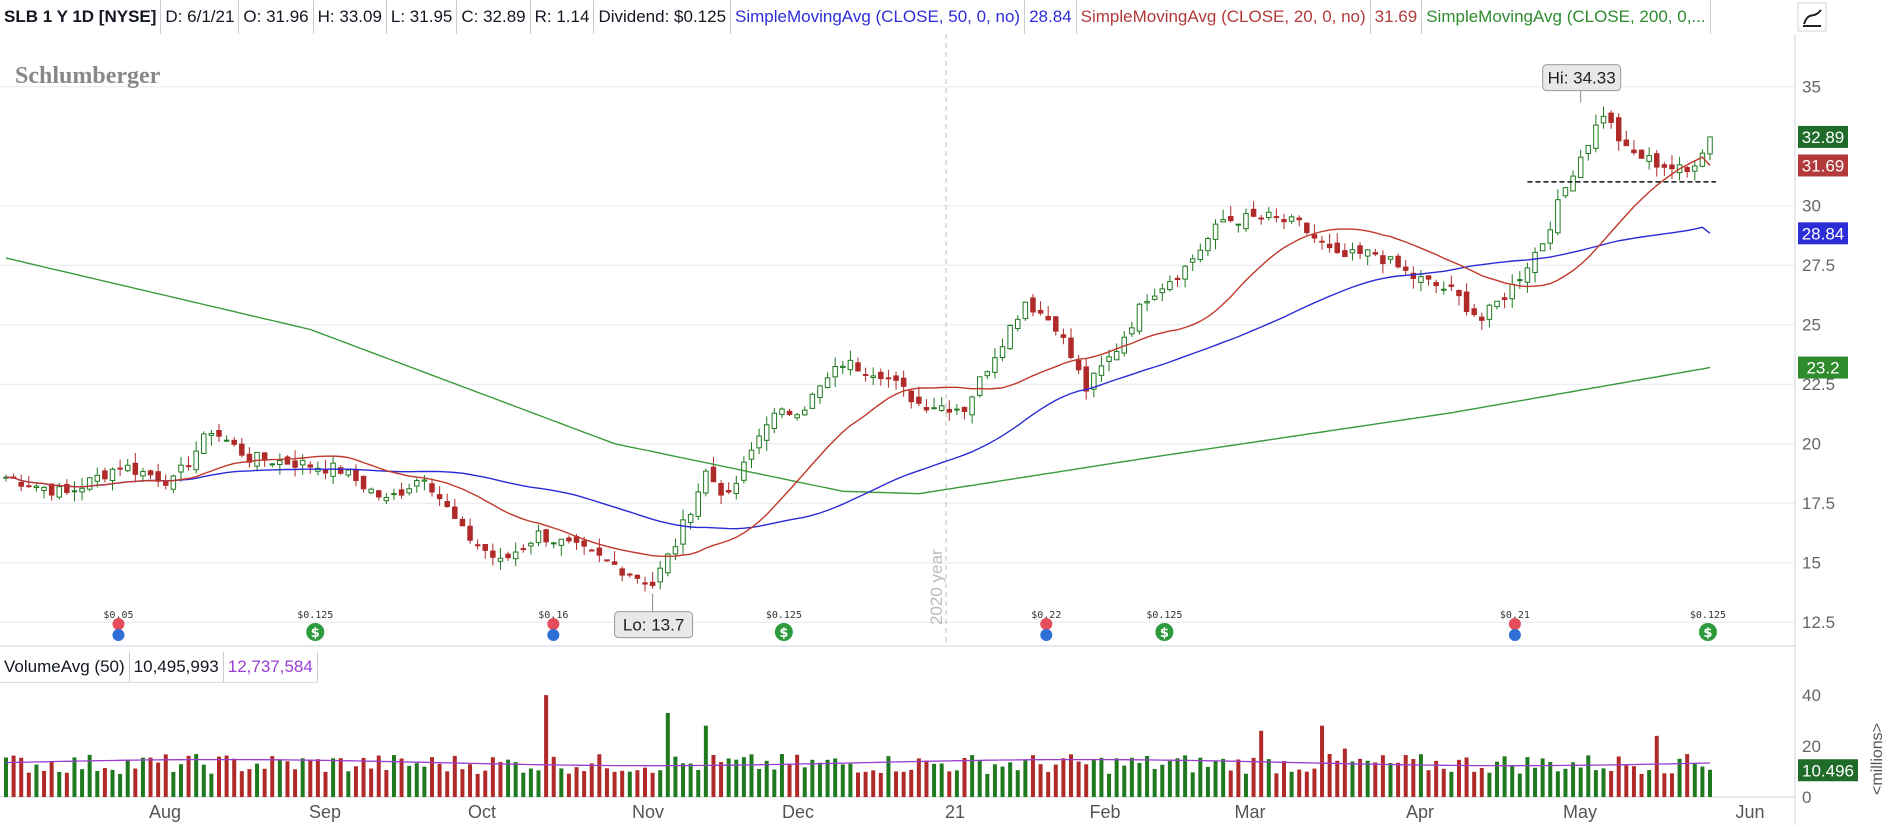  Describe the element at coordinates (315, 615) in the screenshot. I see `dividend-amount: $0.125` at that location.